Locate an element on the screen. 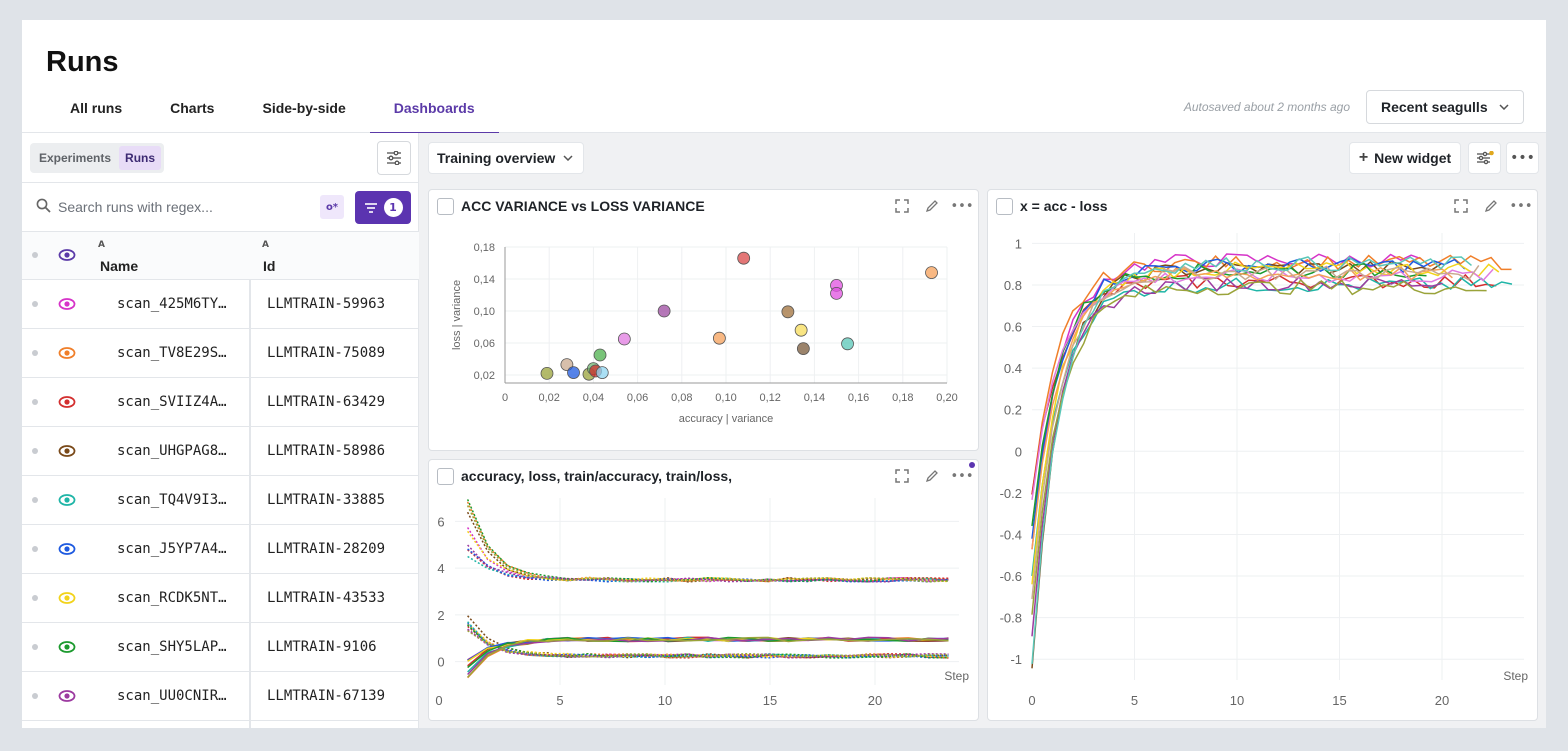  table-row: scan_RCDK5NT… LLMTRAIN-43533 is located at coordinates (220, 598).